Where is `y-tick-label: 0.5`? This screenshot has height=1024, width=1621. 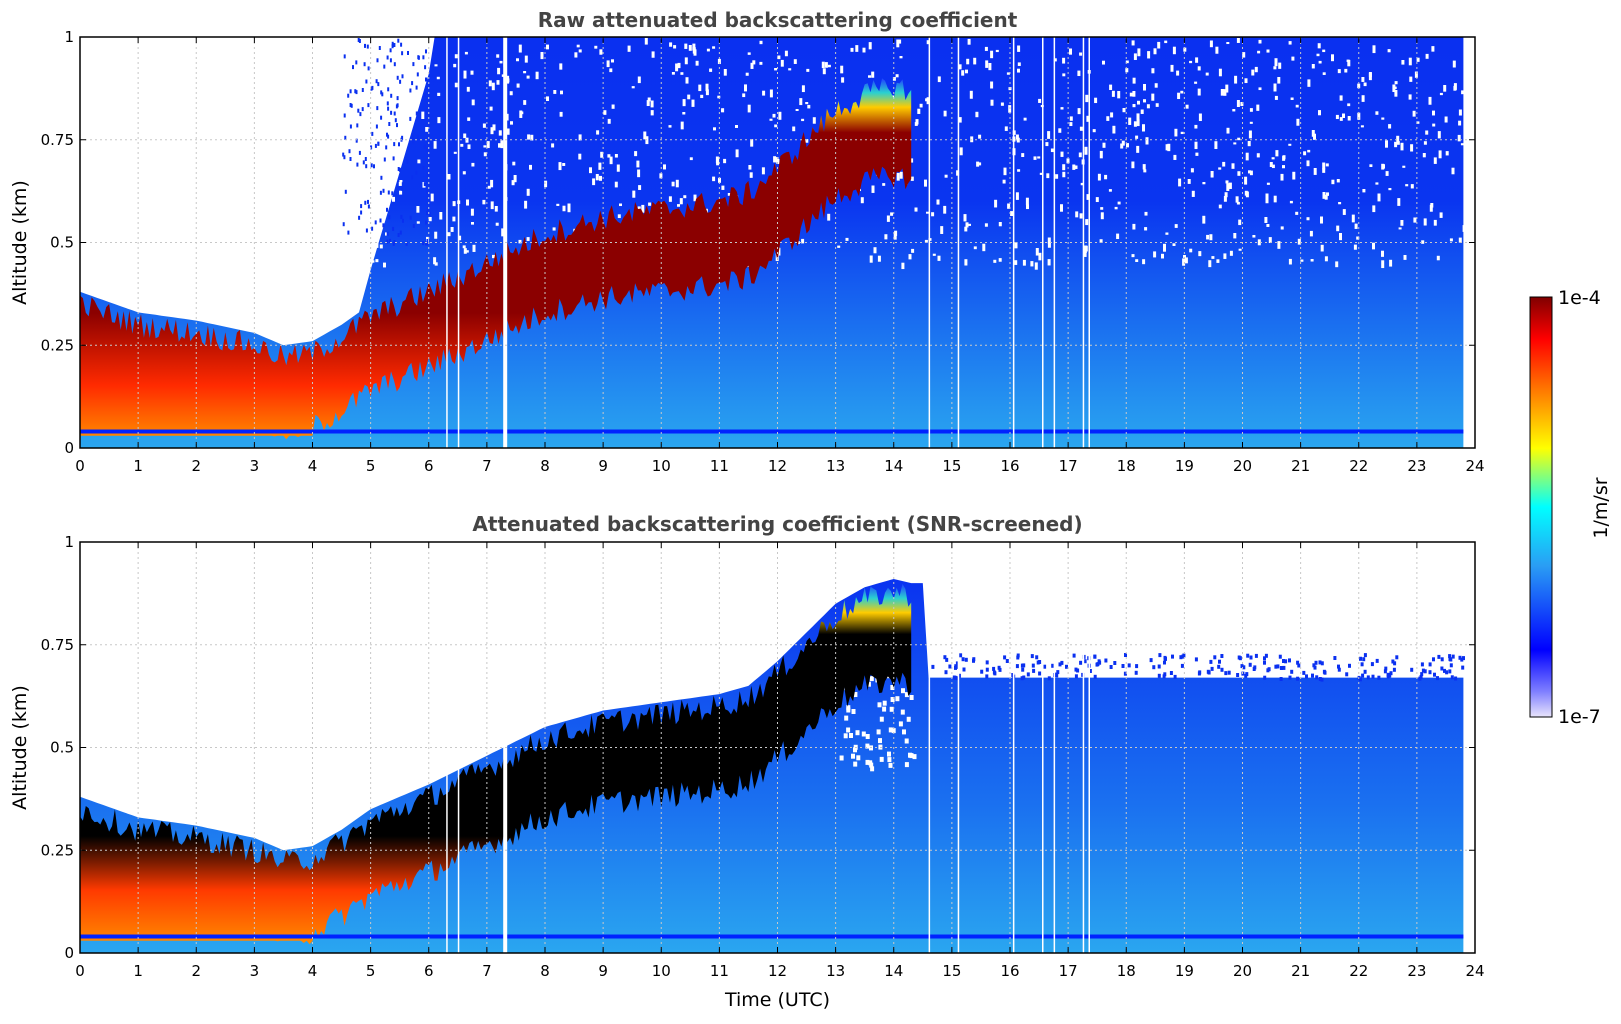
y-tick-label: 0.5 is located at coordinates (62, 243).